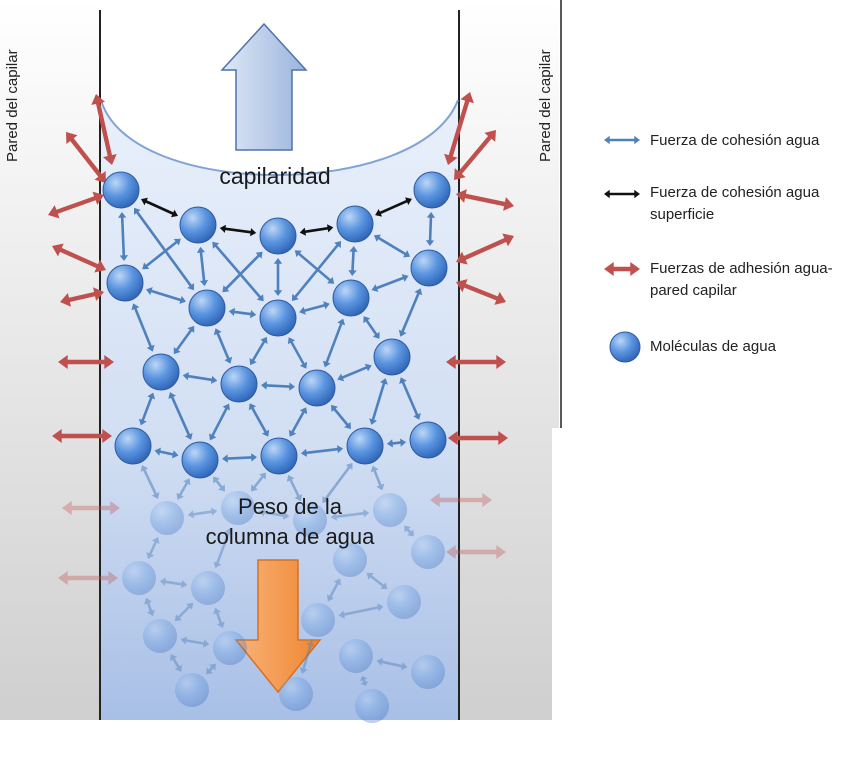 The image size is (862, 762). I want to click on lower-right-blank, so click(562, 578).